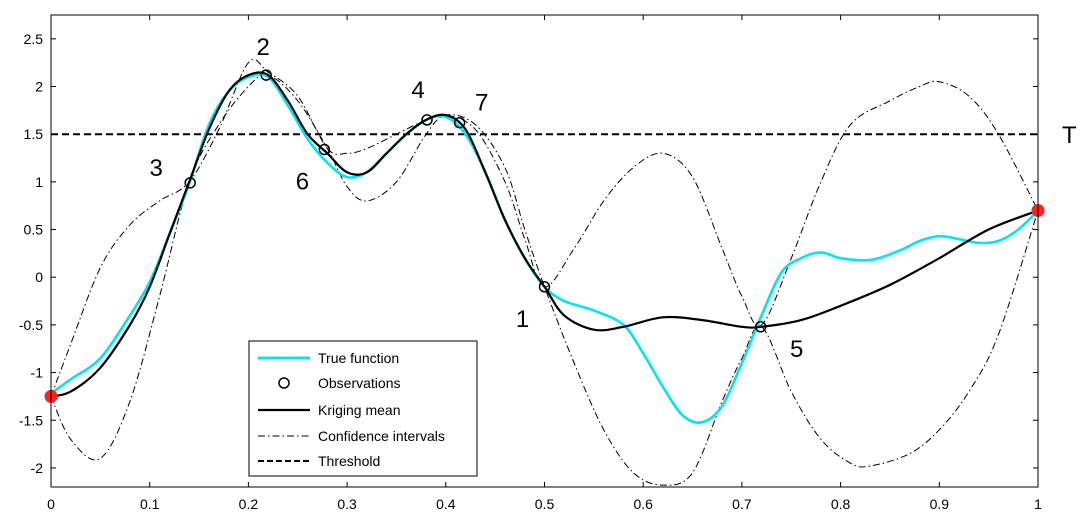 This screenshot has width=1089, height=525. I want to click on legend-label-confidence-intervals: Confidence intervals, so click(381, 436).